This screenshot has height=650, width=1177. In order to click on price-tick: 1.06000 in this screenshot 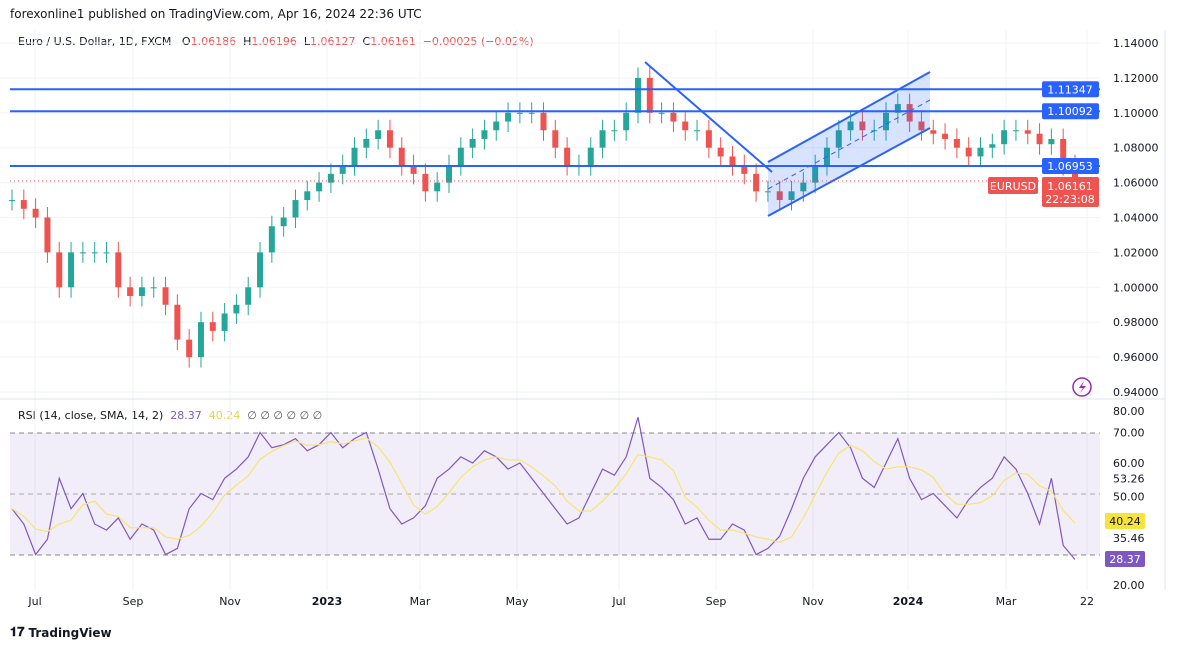, I will do `click(1136, 183)`.